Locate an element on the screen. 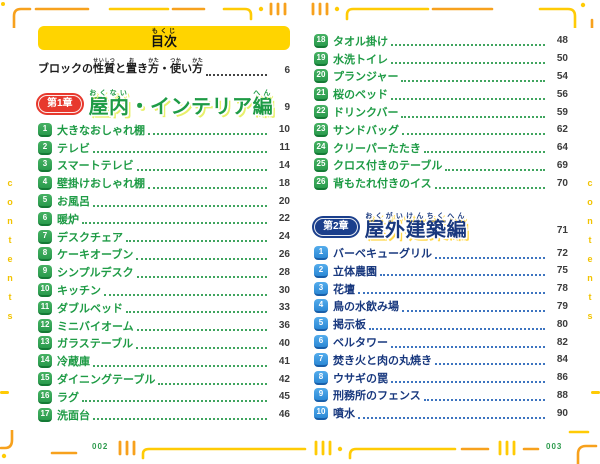  item-number-badge: 22 is located at coordinates (321, 112).